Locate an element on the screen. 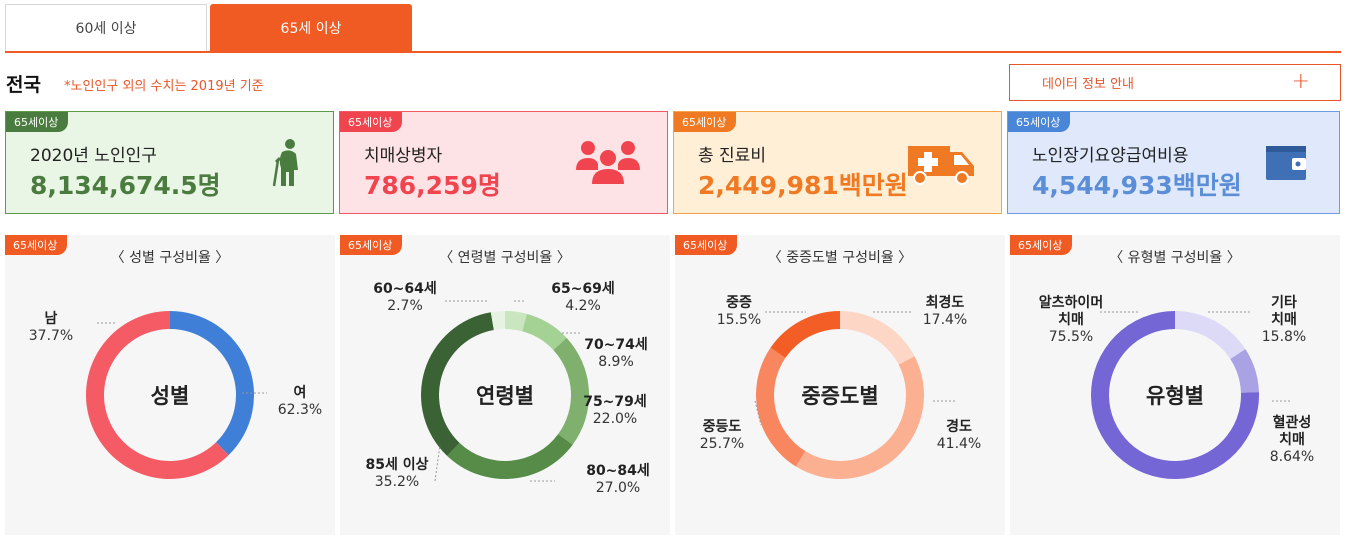  panel-gender-ratio: 65세이상 〈 성별 구성비율 〉 성별 남 37.7% 여 62.3% is located at coordinates (170, 385).